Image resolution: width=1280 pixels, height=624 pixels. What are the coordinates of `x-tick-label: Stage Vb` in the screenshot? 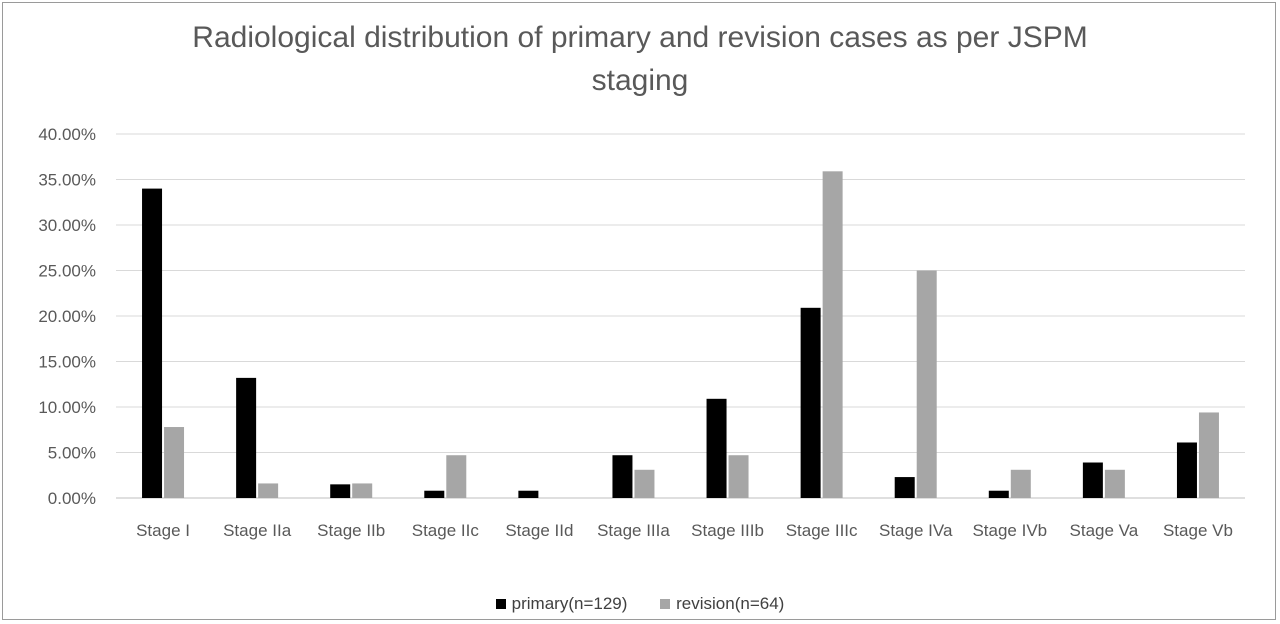 It's located at (1198, 530).